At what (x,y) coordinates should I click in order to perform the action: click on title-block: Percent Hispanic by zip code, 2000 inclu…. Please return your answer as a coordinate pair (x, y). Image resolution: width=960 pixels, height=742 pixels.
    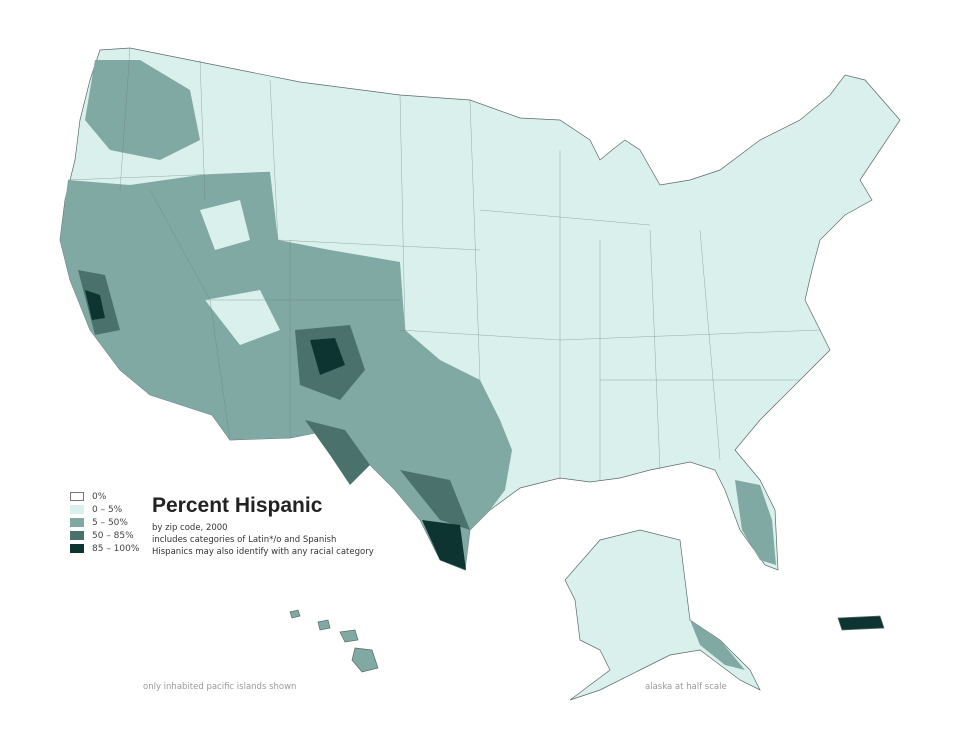
    Looking at the image, I should click on (263, 526).